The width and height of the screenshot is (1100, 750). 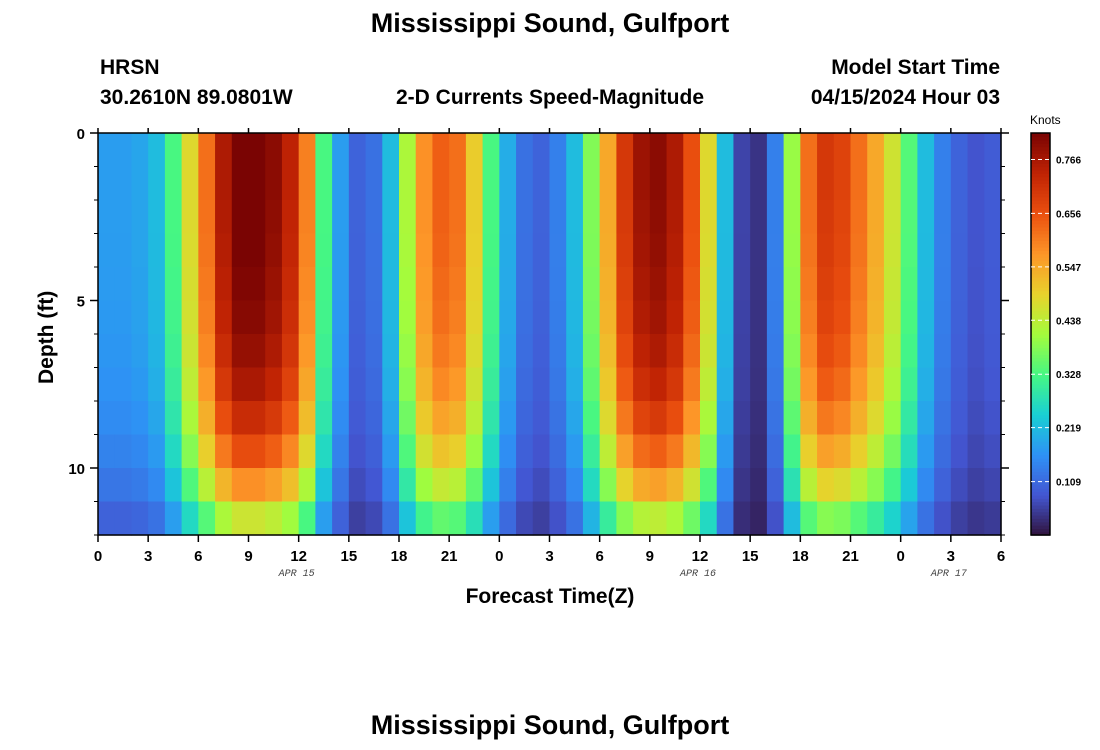 What do you see at coordinates (700, 556) in the screenshot?
I see `x-tick-label: 12` at bounding box center [700, 556].